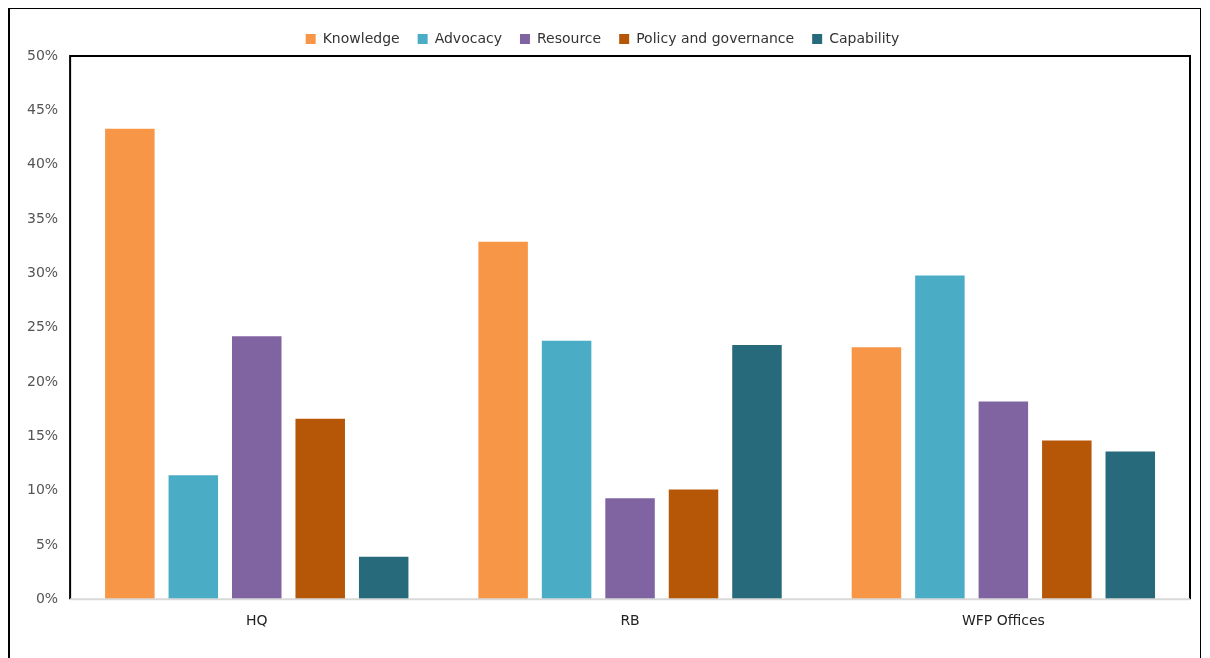  I want to click on legend-label: Resource, so click(569, 37).